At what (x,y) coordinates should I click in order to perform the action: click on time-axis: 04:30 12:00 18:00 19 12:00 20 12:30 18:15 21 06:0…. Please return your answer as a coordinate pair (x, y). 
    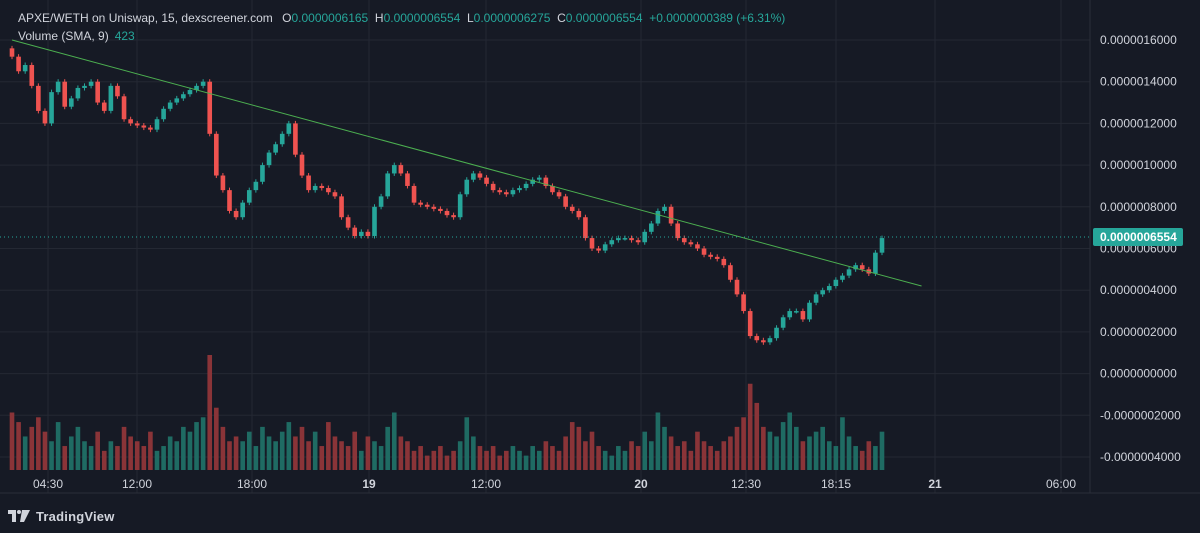
    Looking at the image, I should click on (554, 484).